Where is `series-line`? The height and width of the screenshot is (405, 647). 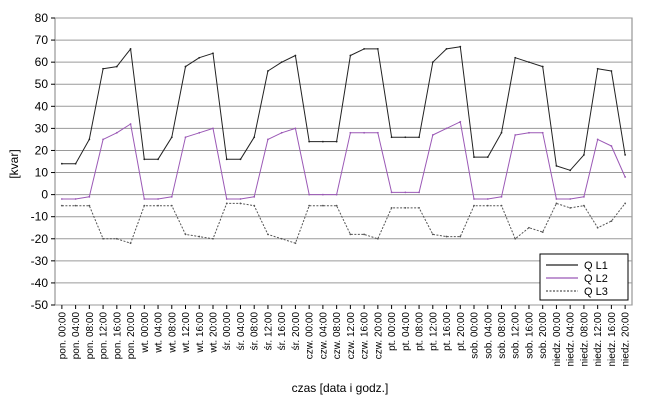 series-line is located at coordinates (343, 223).